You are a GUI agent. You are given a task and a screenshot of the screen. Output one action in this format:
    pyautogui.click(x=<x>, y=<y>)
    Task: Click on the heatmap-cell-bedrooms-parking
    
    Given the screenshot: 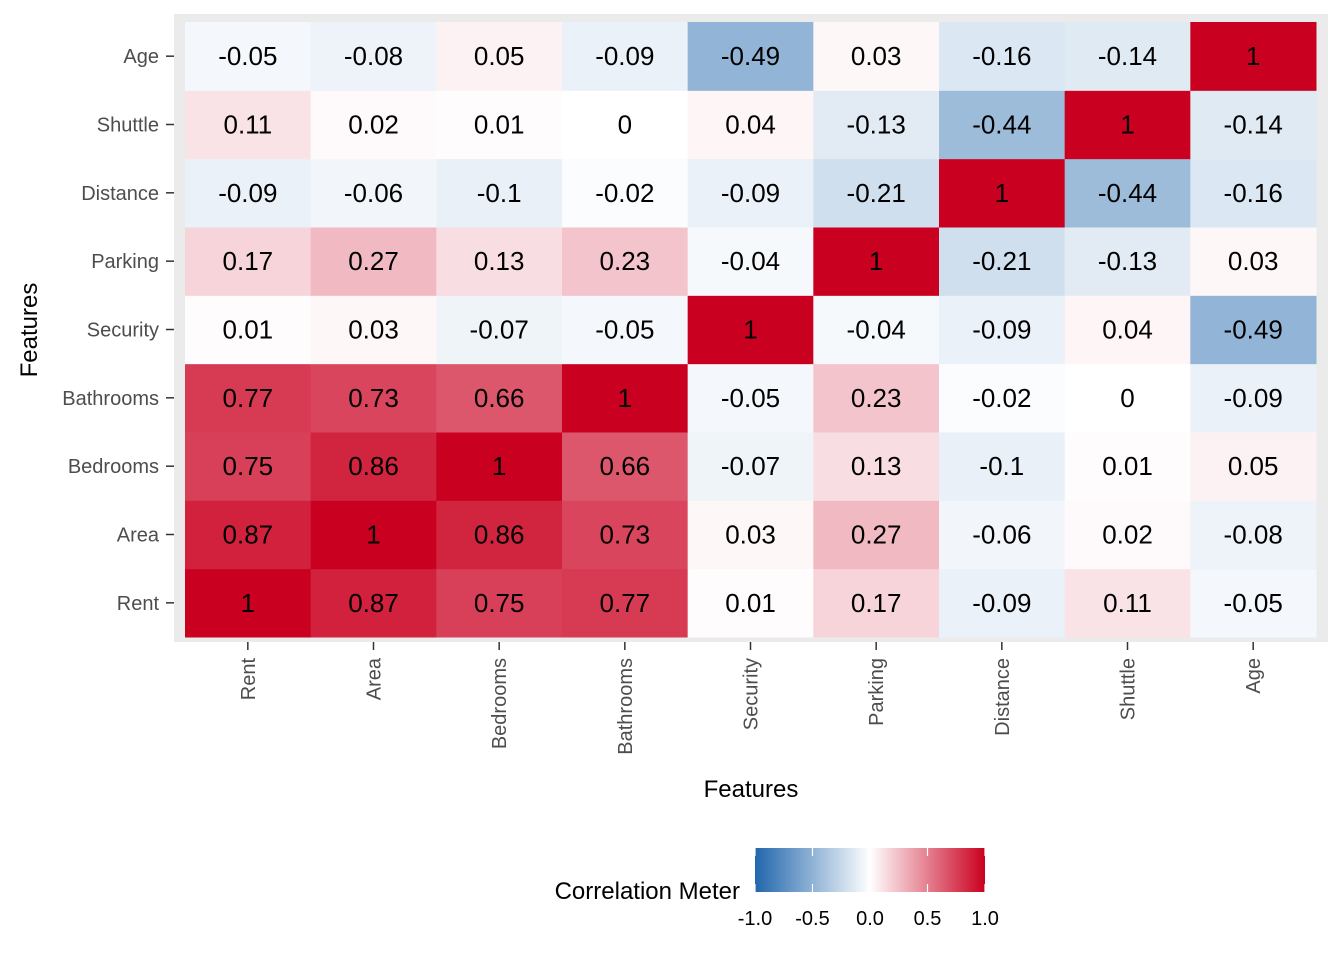 What is the action you would take?
    pyautogui.click(x=876, y=466)
    